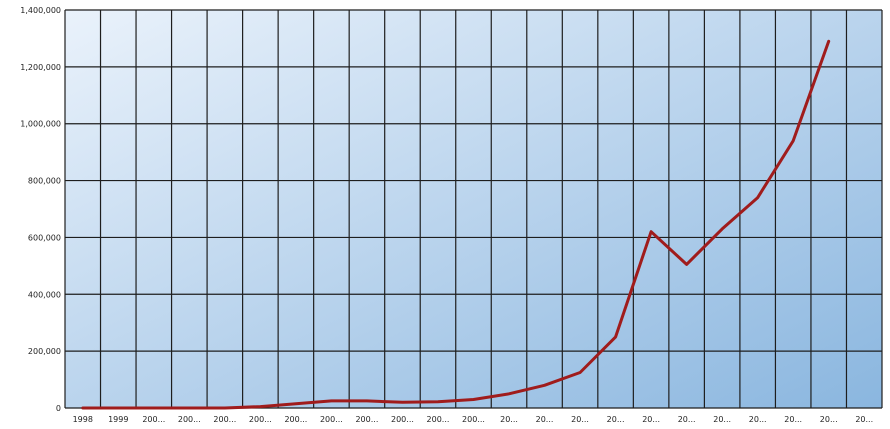  I want to click on y-tick-label: 1,200,000, so click(40, 67).